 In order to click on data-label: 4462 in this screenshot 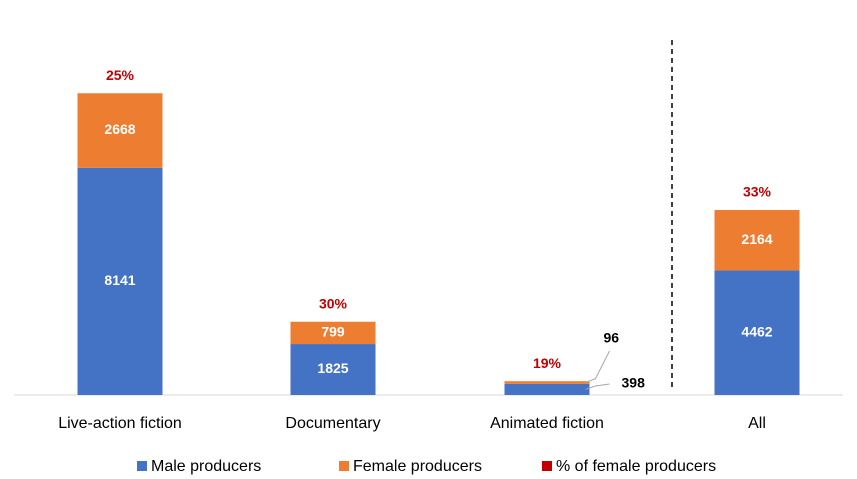, I will do `click(756, 331)`.